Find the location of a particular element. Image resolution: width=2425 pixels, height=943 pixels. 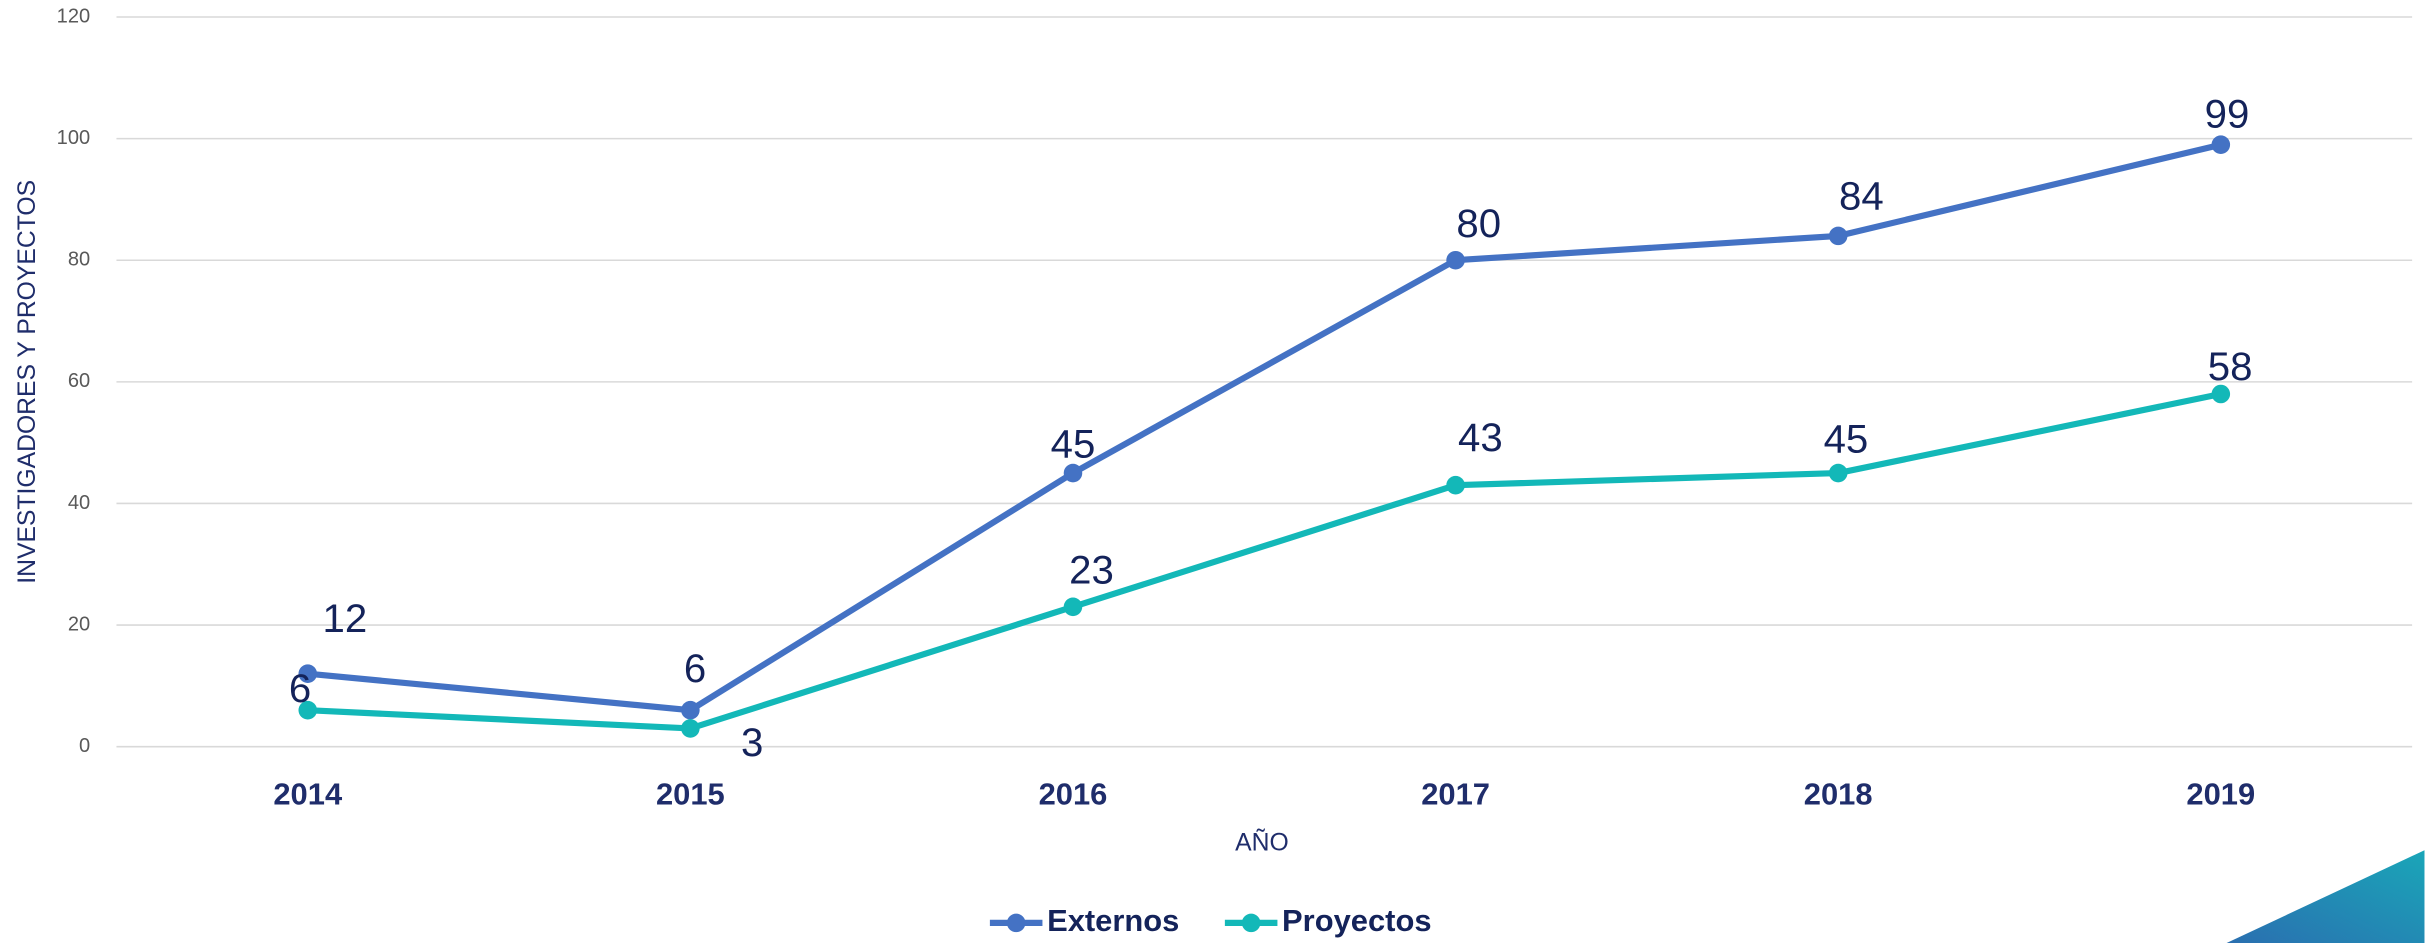

y-tick-label: 120 is located at coordinates (74, 16).